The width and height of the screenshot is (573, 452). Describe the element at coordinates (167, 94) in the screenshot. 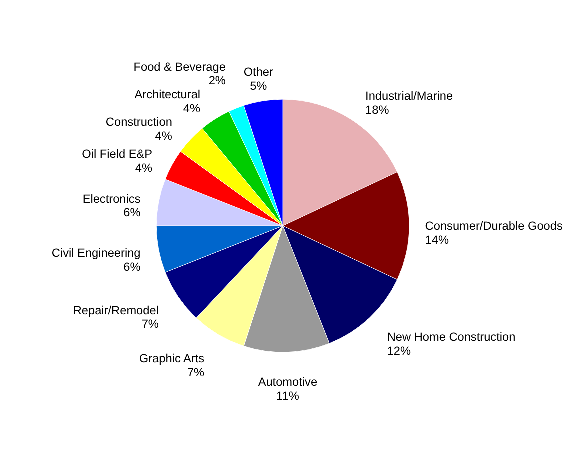

I see `slice-label: Architectural` at that location.